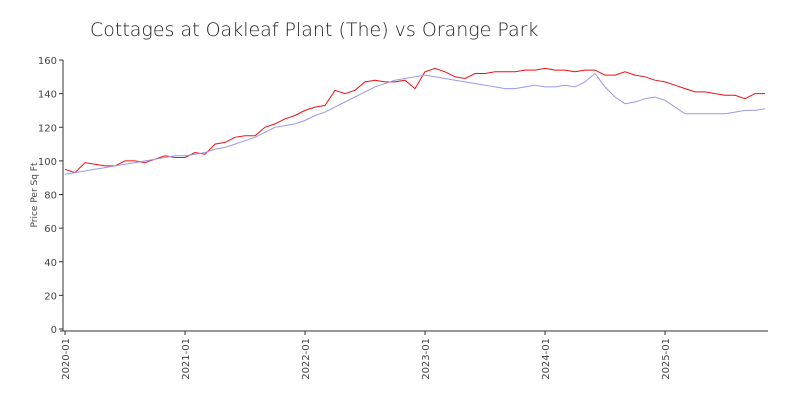 The height and width of the screenshot is (400, 800). Describe the element at coordinates (66, 359) in the screenshot. I see `x-tick-label: 2020-01` at that location.